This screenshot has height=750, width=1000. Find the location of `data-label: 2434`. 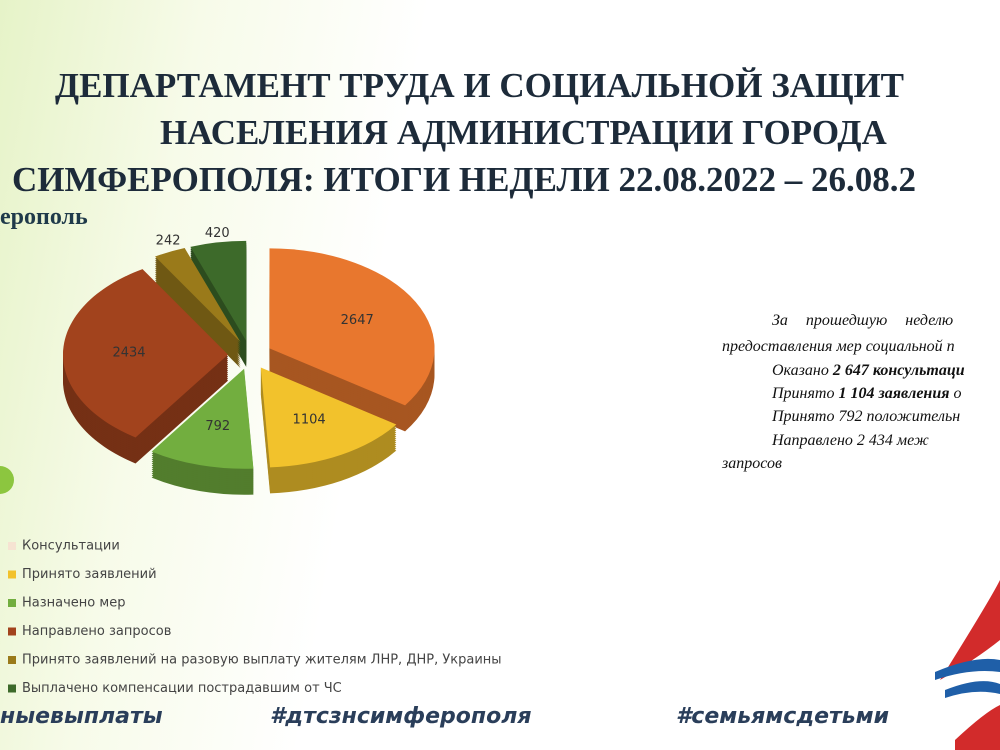

data-label: 2434 is located at coordinates (128, 353).